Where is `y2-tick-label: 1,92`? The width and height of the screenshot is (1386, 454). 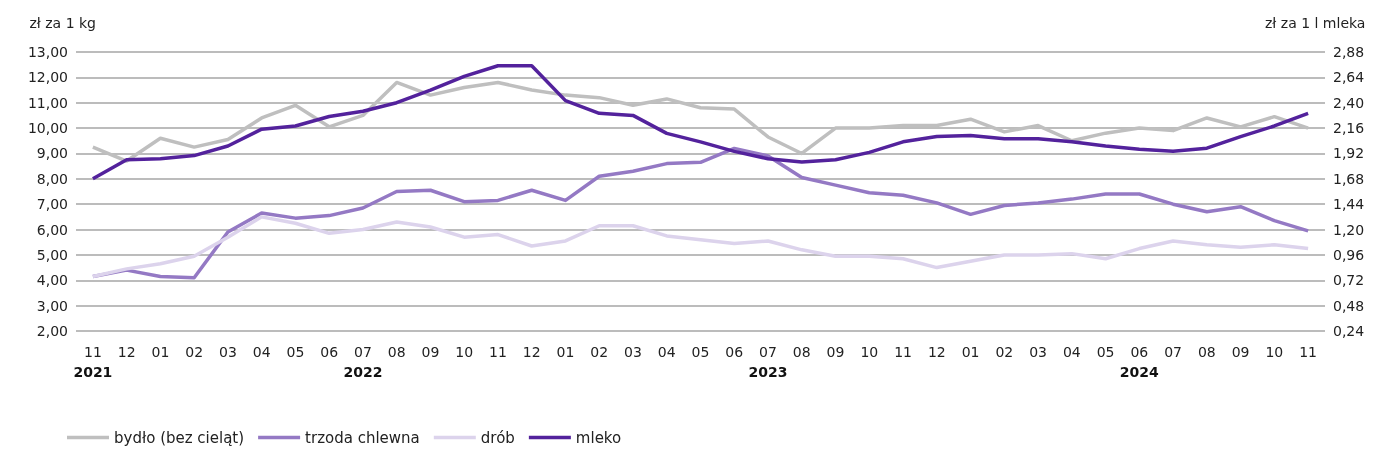
y2-tick-label: 1,92 is located at coordinates (1349, 153).